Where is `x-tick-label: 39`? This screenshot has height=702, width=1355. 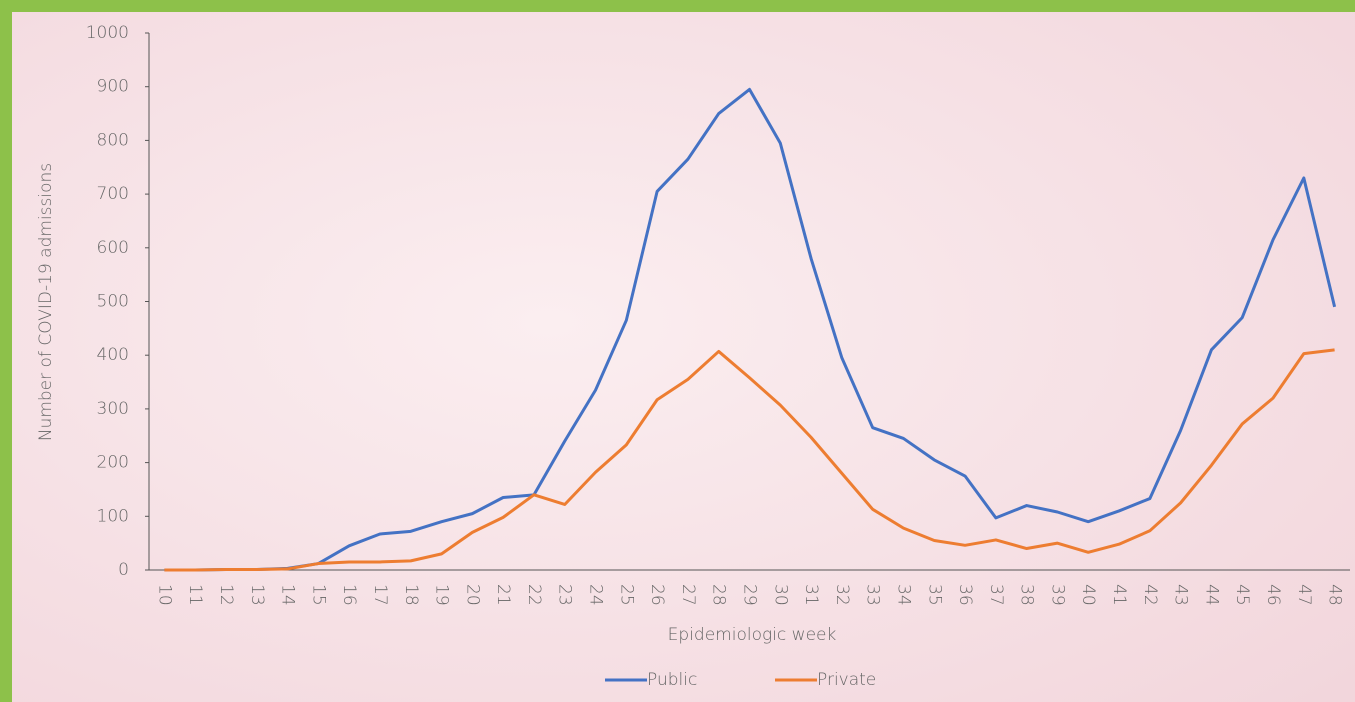
x-tick-label: 39 is located at coordinates (1057, 595).